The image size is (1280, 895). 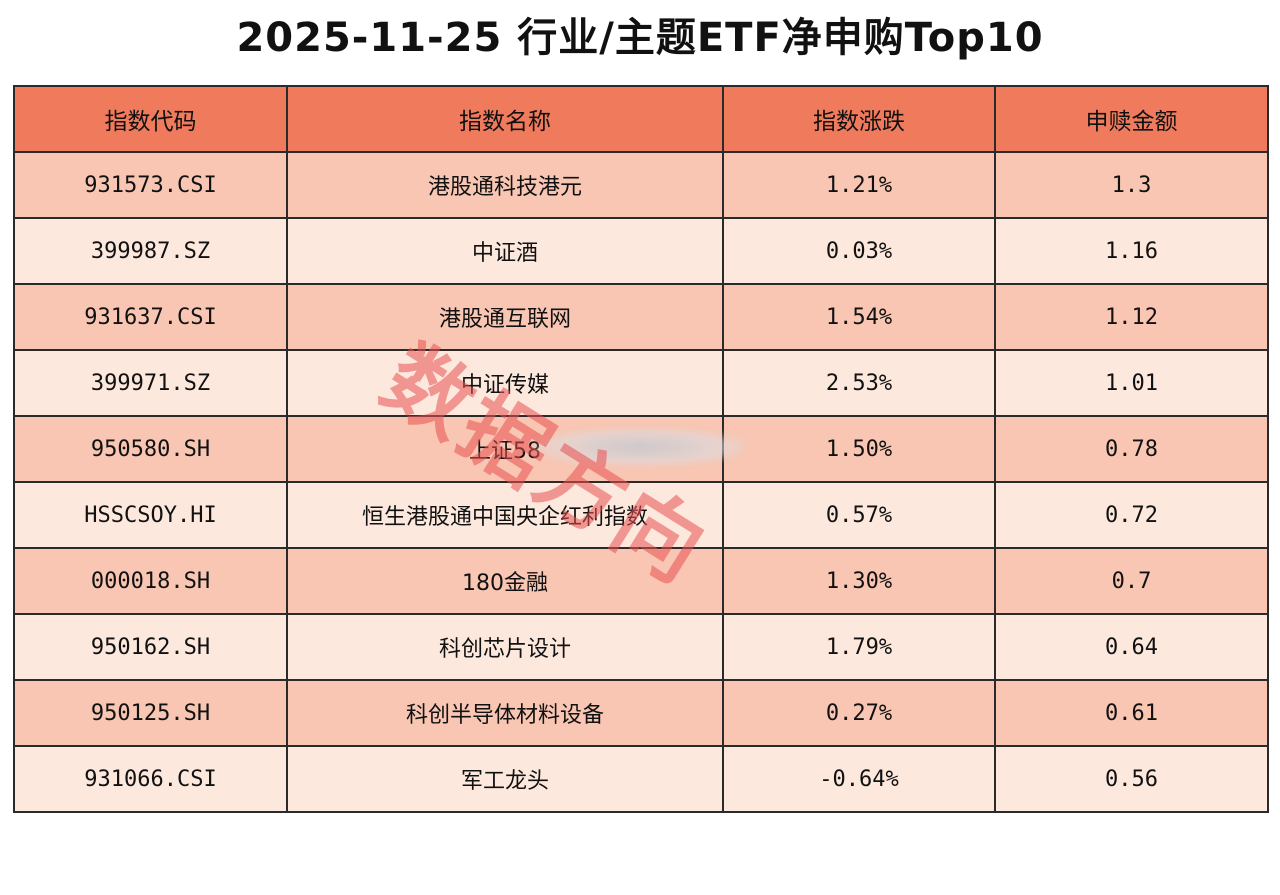 I want to click on cell-subscription-amount: 0.72, so click(x=1131, y=515).